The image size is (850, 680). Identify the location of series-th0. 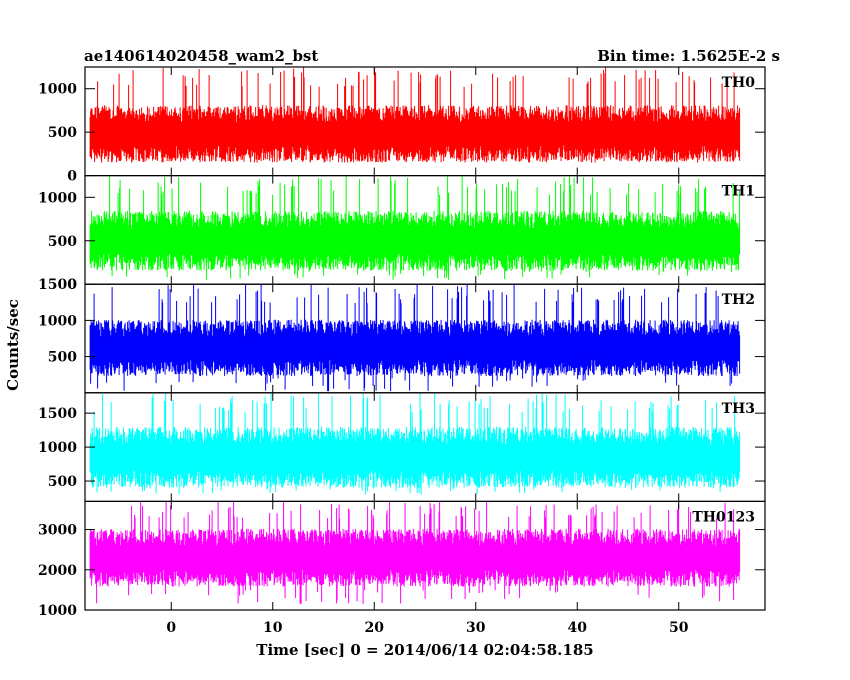
(415, 115).